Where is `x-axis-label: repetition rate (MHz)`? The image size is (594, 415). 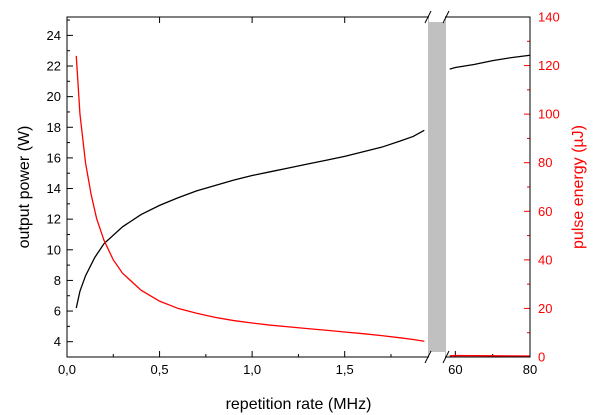
x-axis-label: repetition rate (MHz) is located at coordinates (299, 404).